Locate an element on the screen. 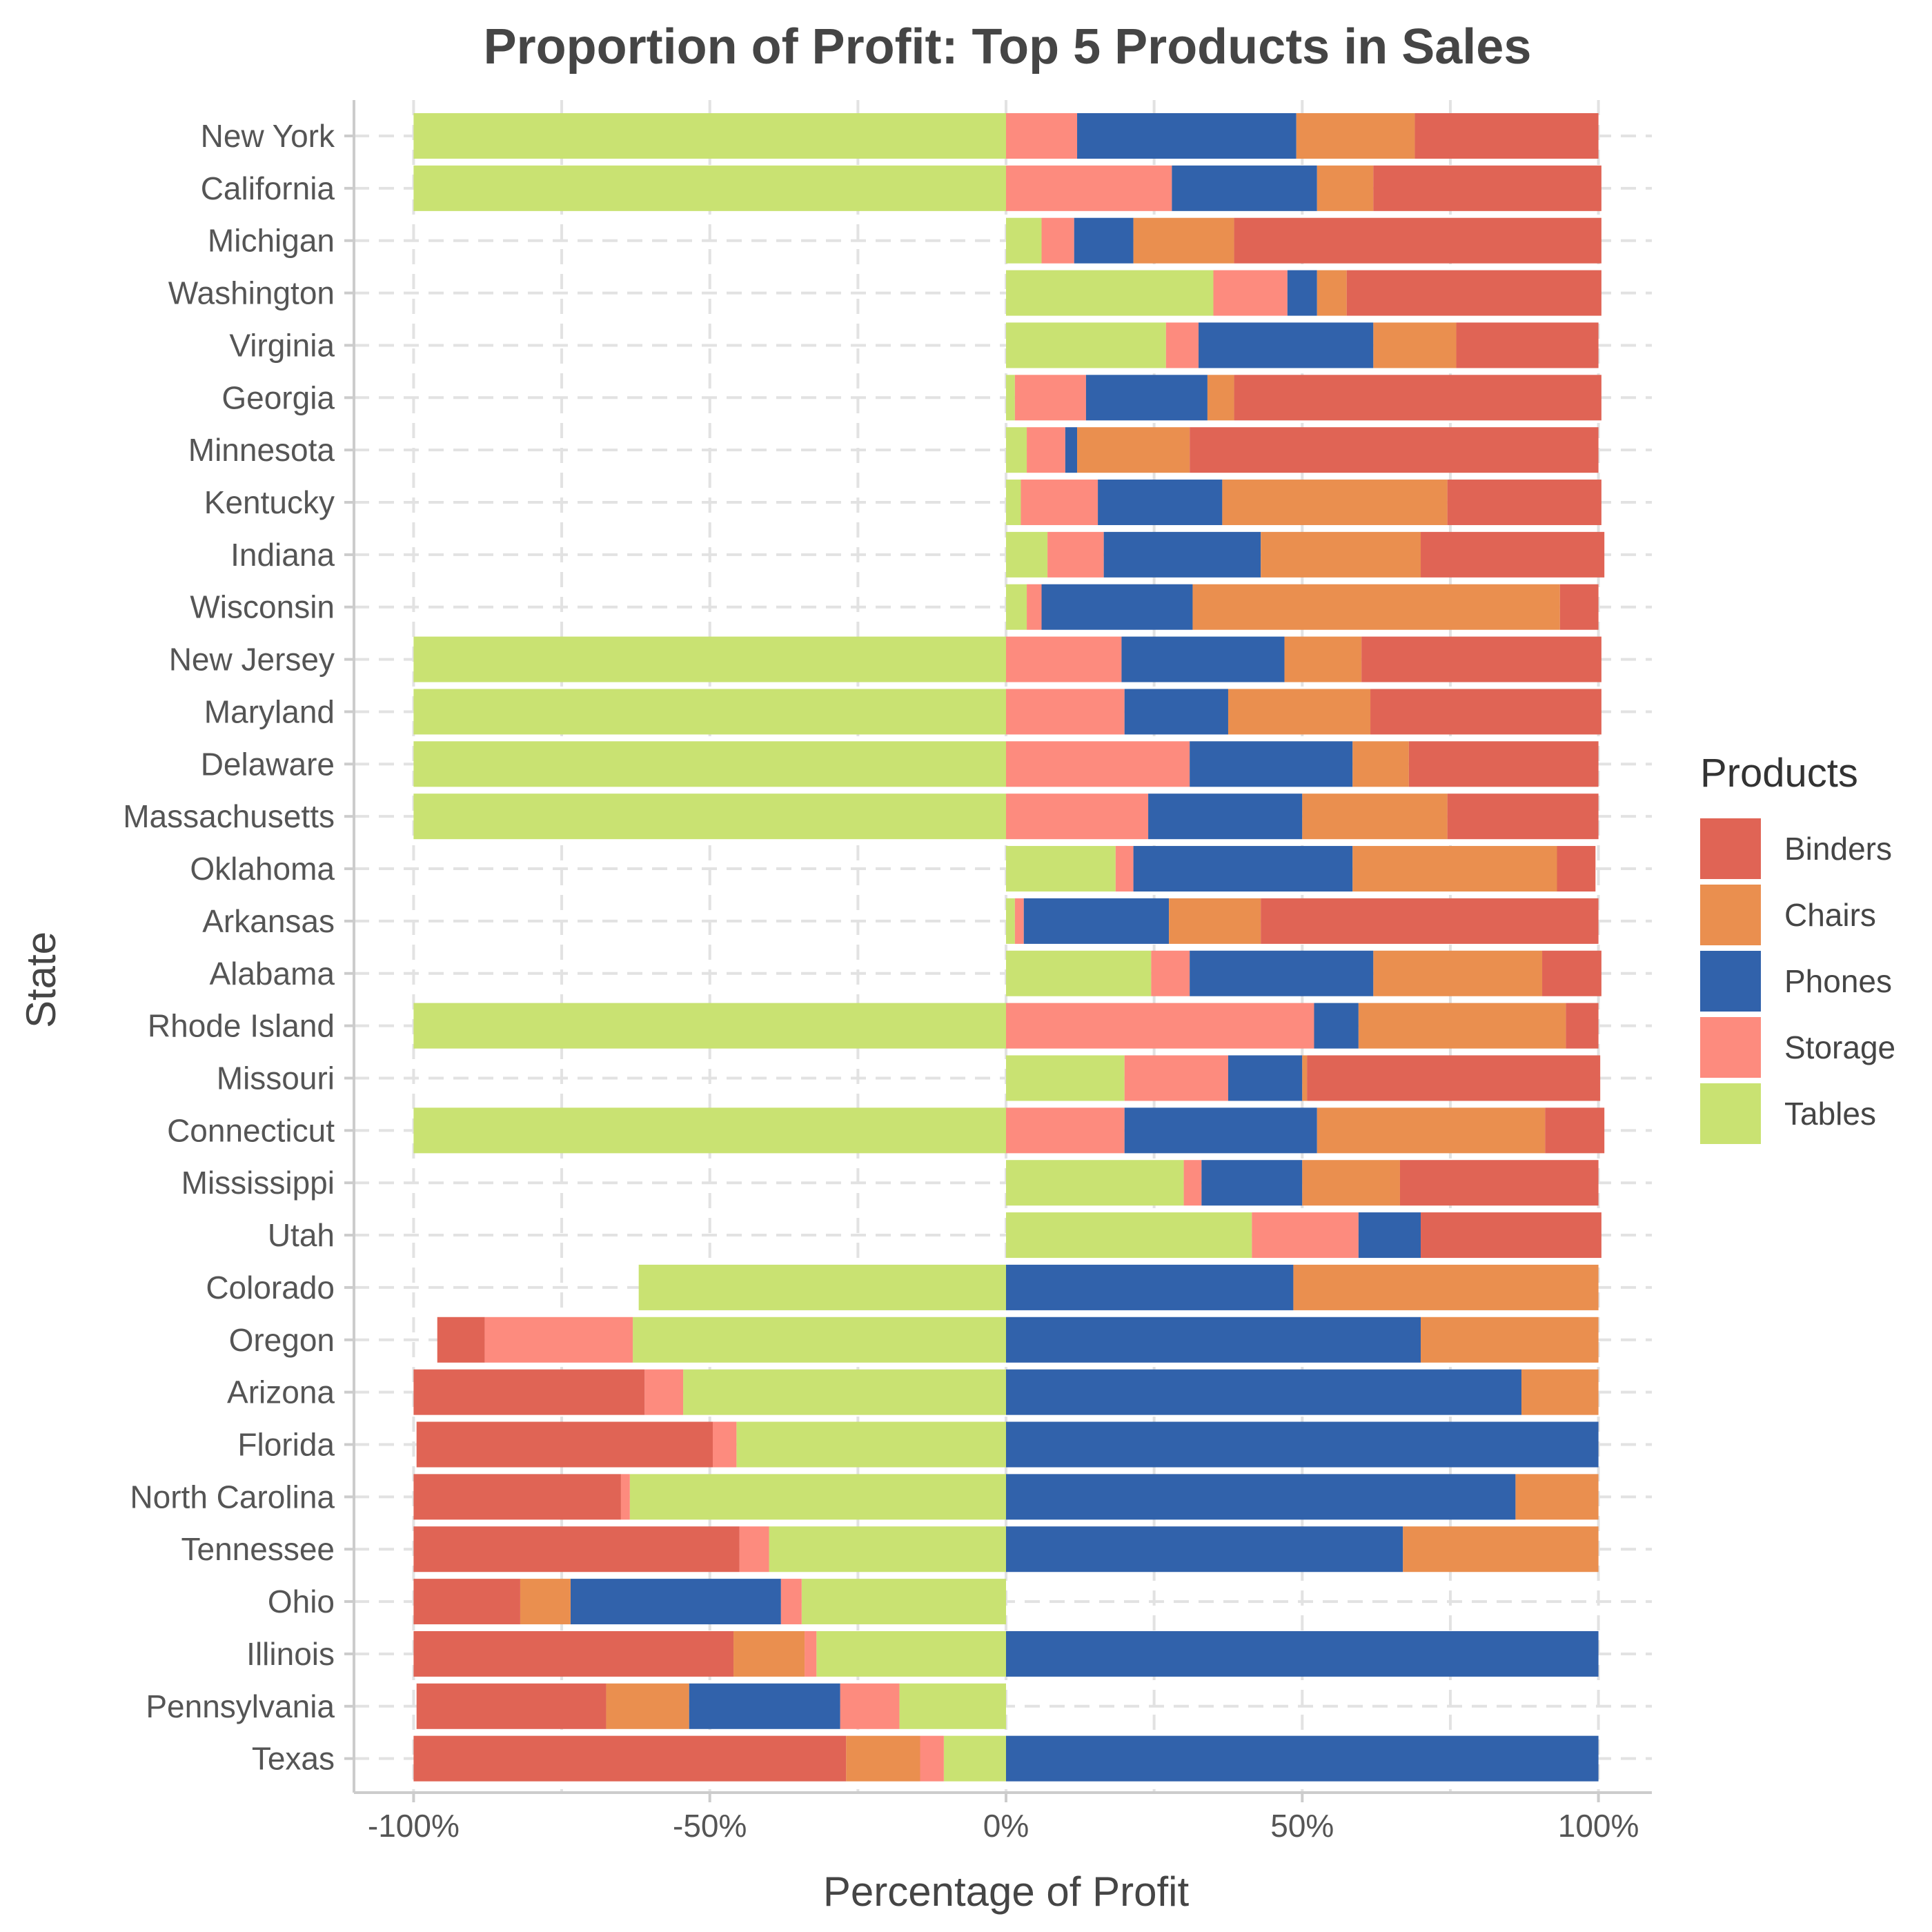 The height and width of the screenshot is (1932, 1932). y-tick-label: New York is located at coordinates (268, 136).